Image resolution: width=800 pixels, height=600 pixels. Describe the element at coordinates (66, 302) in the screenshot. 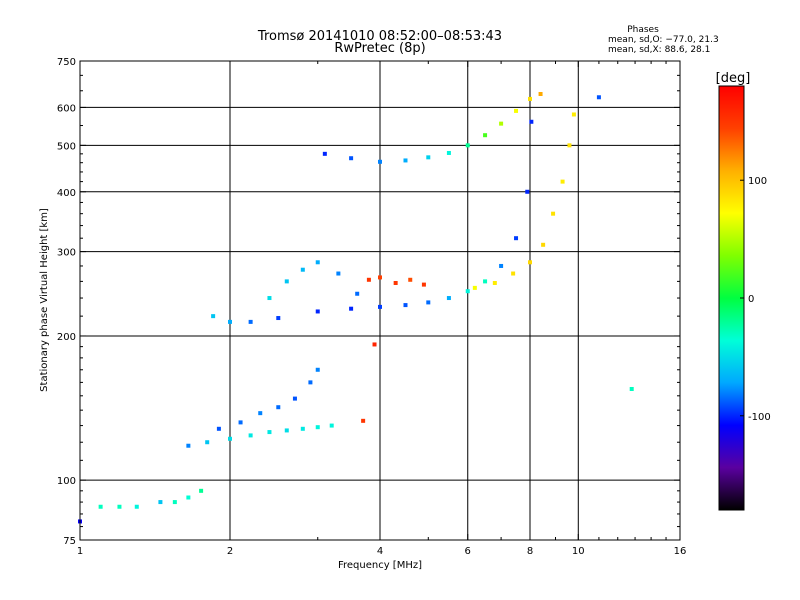

I see `y-tick-labels: 75 100 200 300 400 500 600 750` at that location.